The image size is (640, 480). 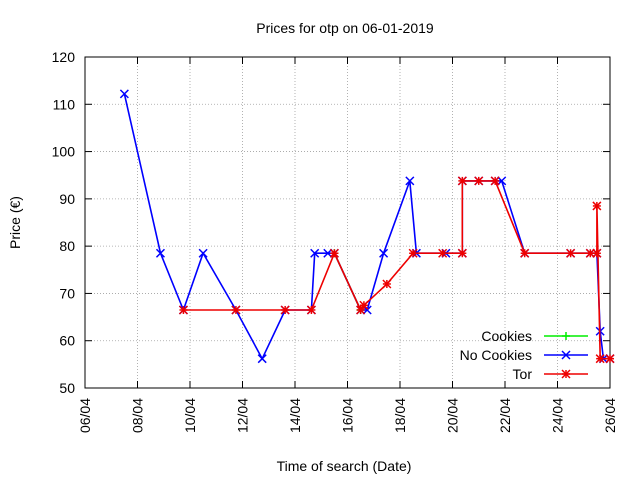 I want to click on y-tick-label: 110, so click(x=64, y=104).